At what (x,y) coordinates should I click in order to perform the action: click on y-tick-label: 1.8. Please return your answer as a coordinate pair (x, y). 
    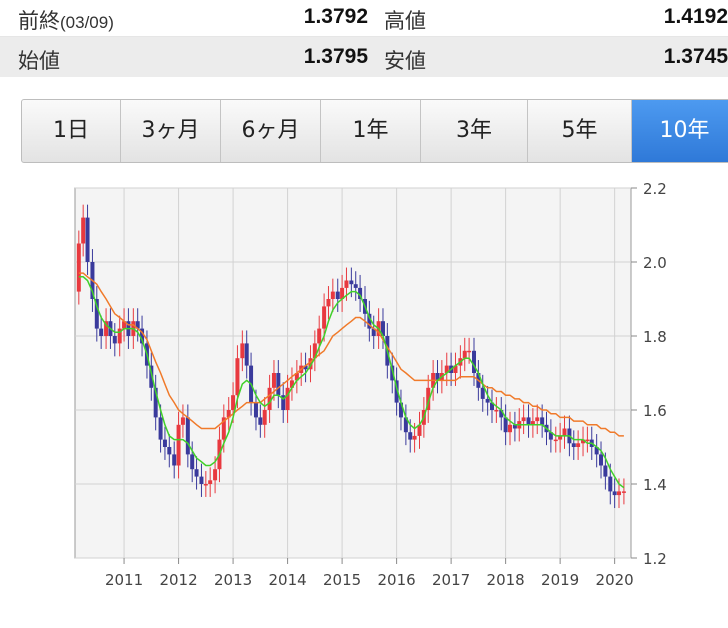
    Looking at the image, I should click on (655, 337).